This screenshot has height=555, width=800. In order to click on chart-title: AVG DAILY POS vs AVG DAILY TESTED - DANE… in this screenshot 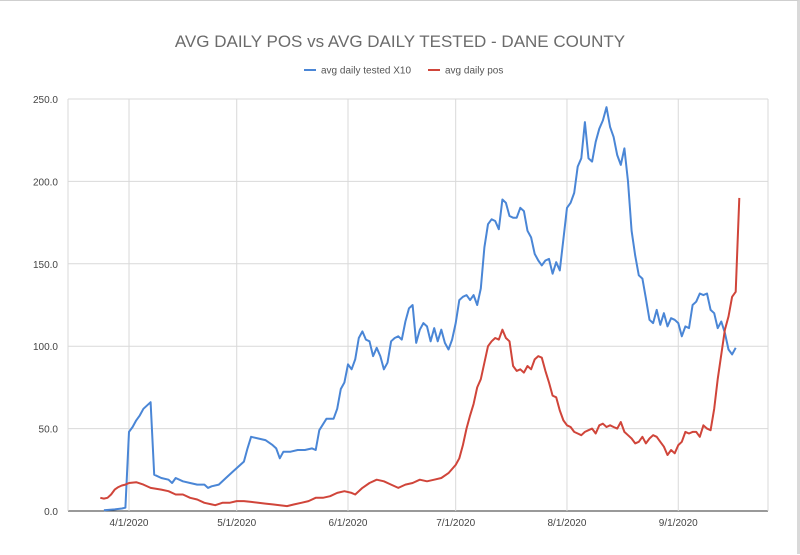, I will do `click(400, 41)`.